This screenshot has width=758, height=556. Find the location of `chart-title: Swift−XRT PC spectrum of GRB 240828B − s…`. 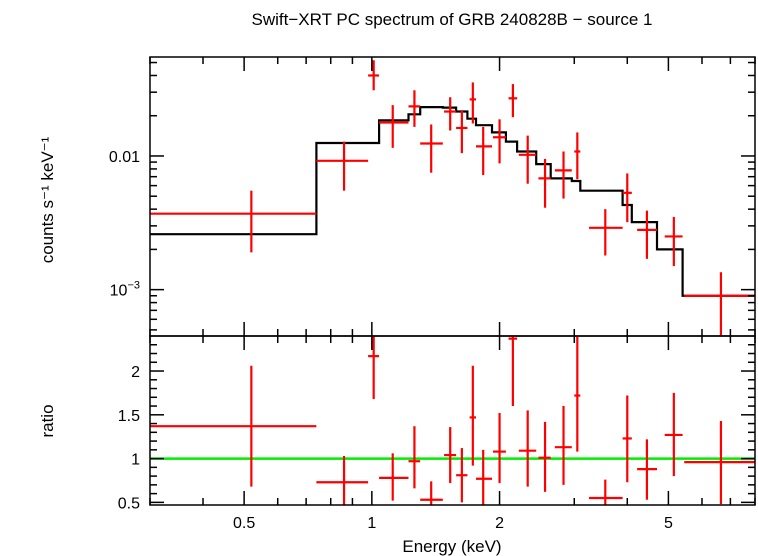

chart-title: Swift−XRT PC spectrum of GRB 240828B − s… is located at coordinates (452, 19).